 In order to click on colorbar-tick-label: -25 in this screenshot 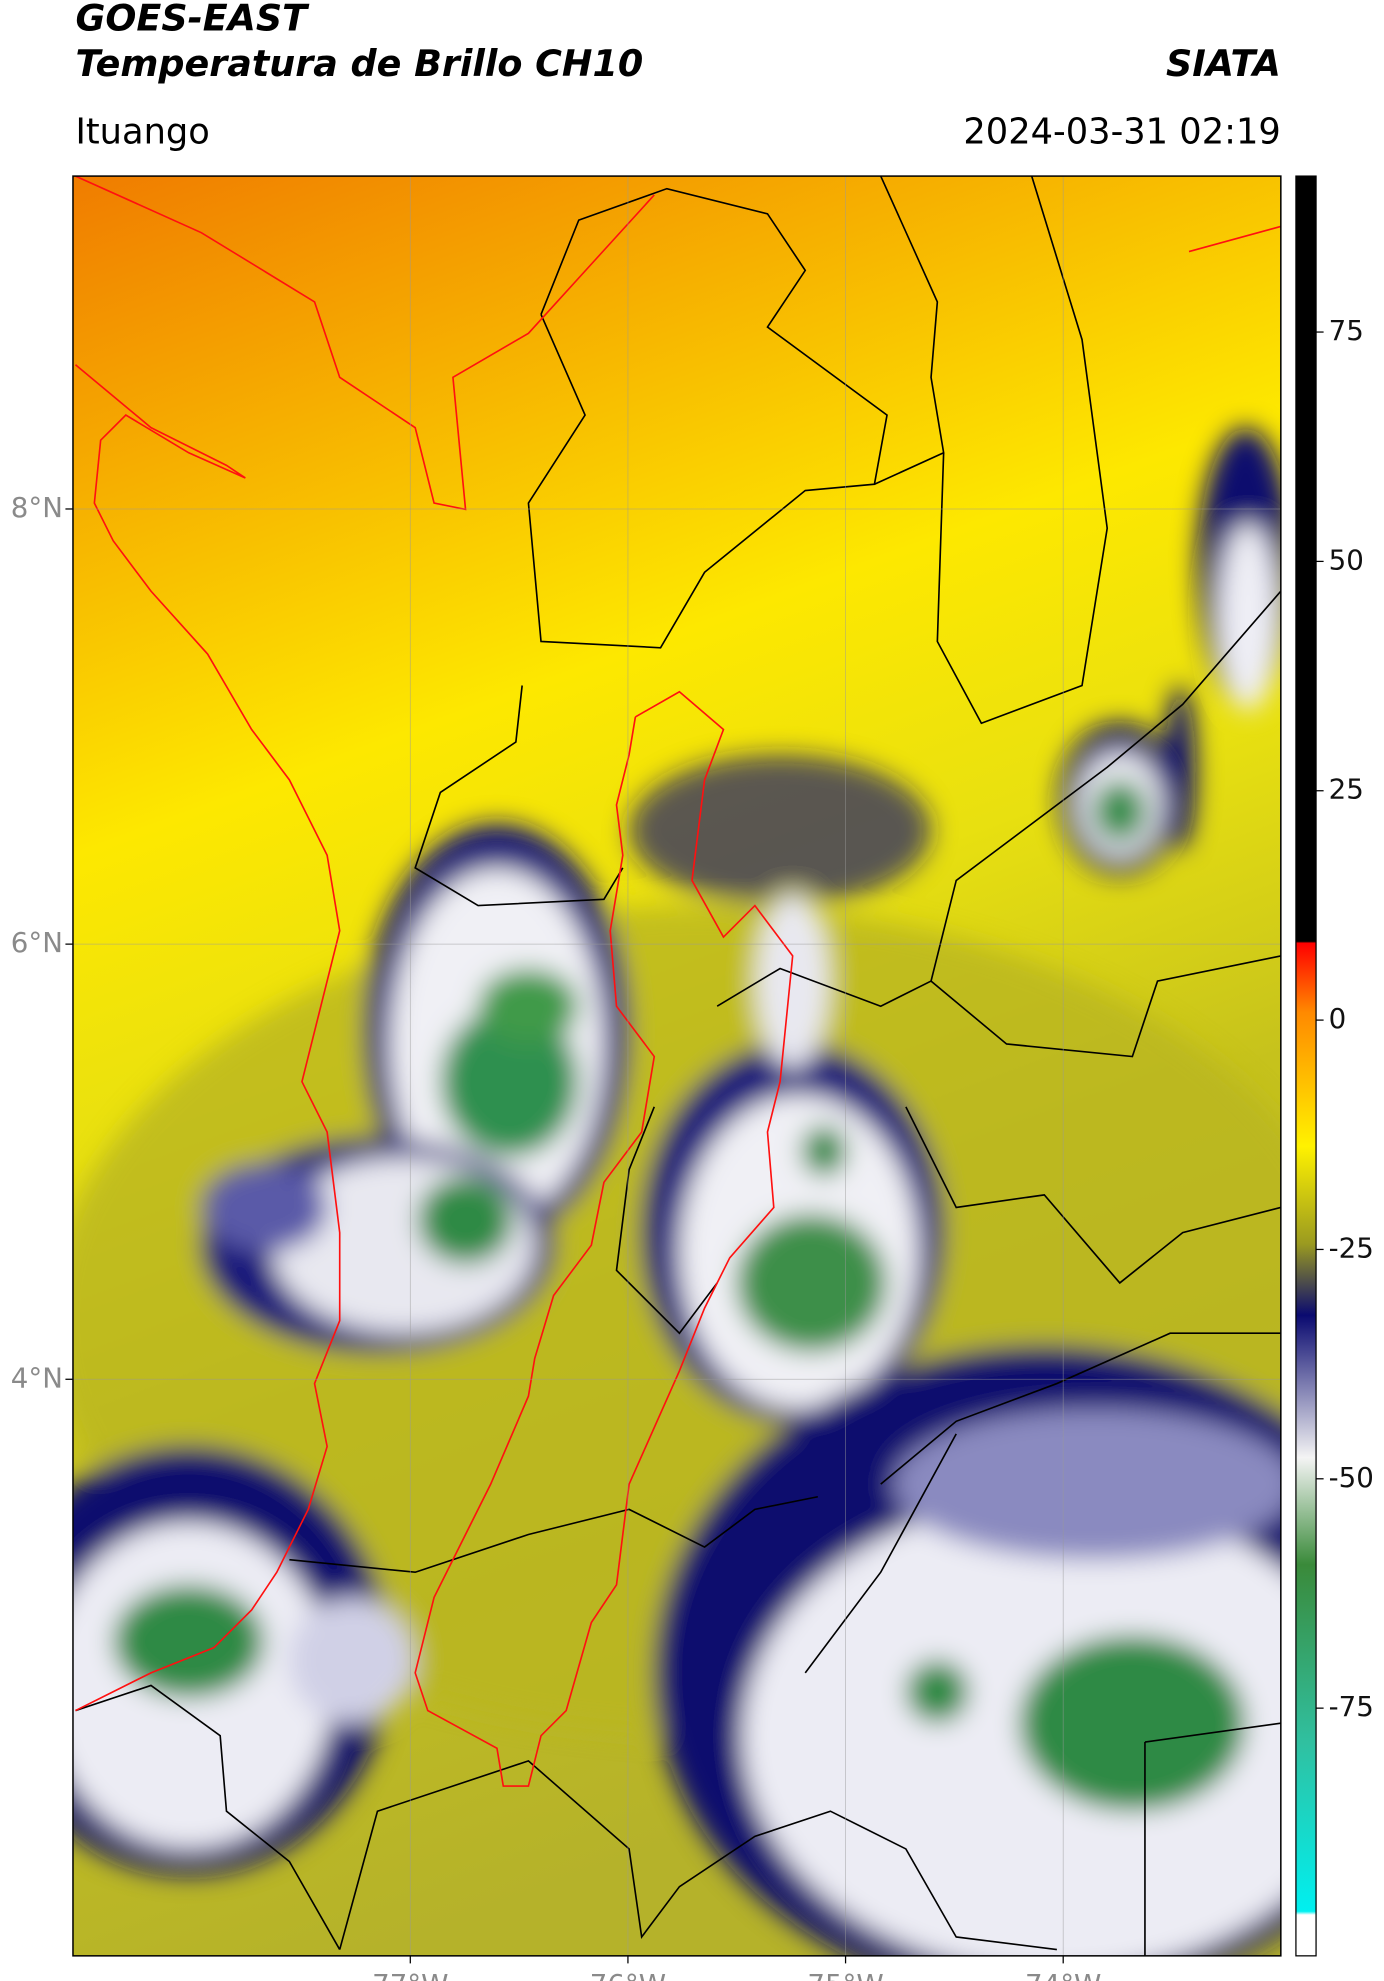, I will do `click(1351, 1247)`.